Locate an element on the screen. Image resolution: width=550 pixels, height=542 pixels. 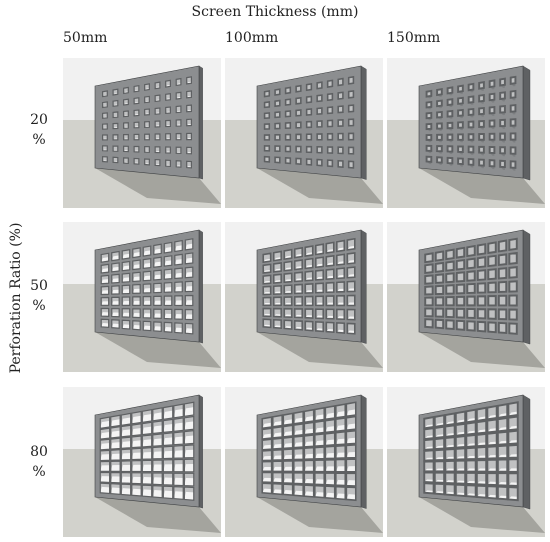
row-label-50: 50 % is located at coordinates (39, 296).